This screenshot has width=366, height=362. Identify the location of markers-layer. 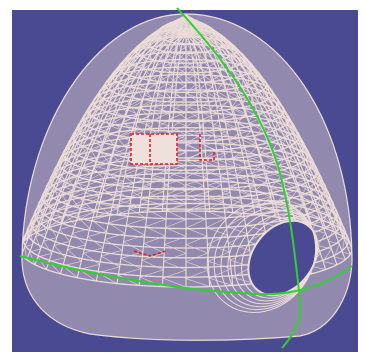
(172, 195).